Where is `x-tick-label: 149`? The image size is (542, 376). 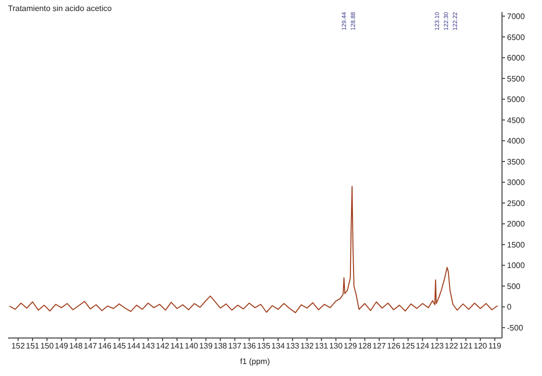
x-tick-label: 149 is located at coordinates (61, 346).